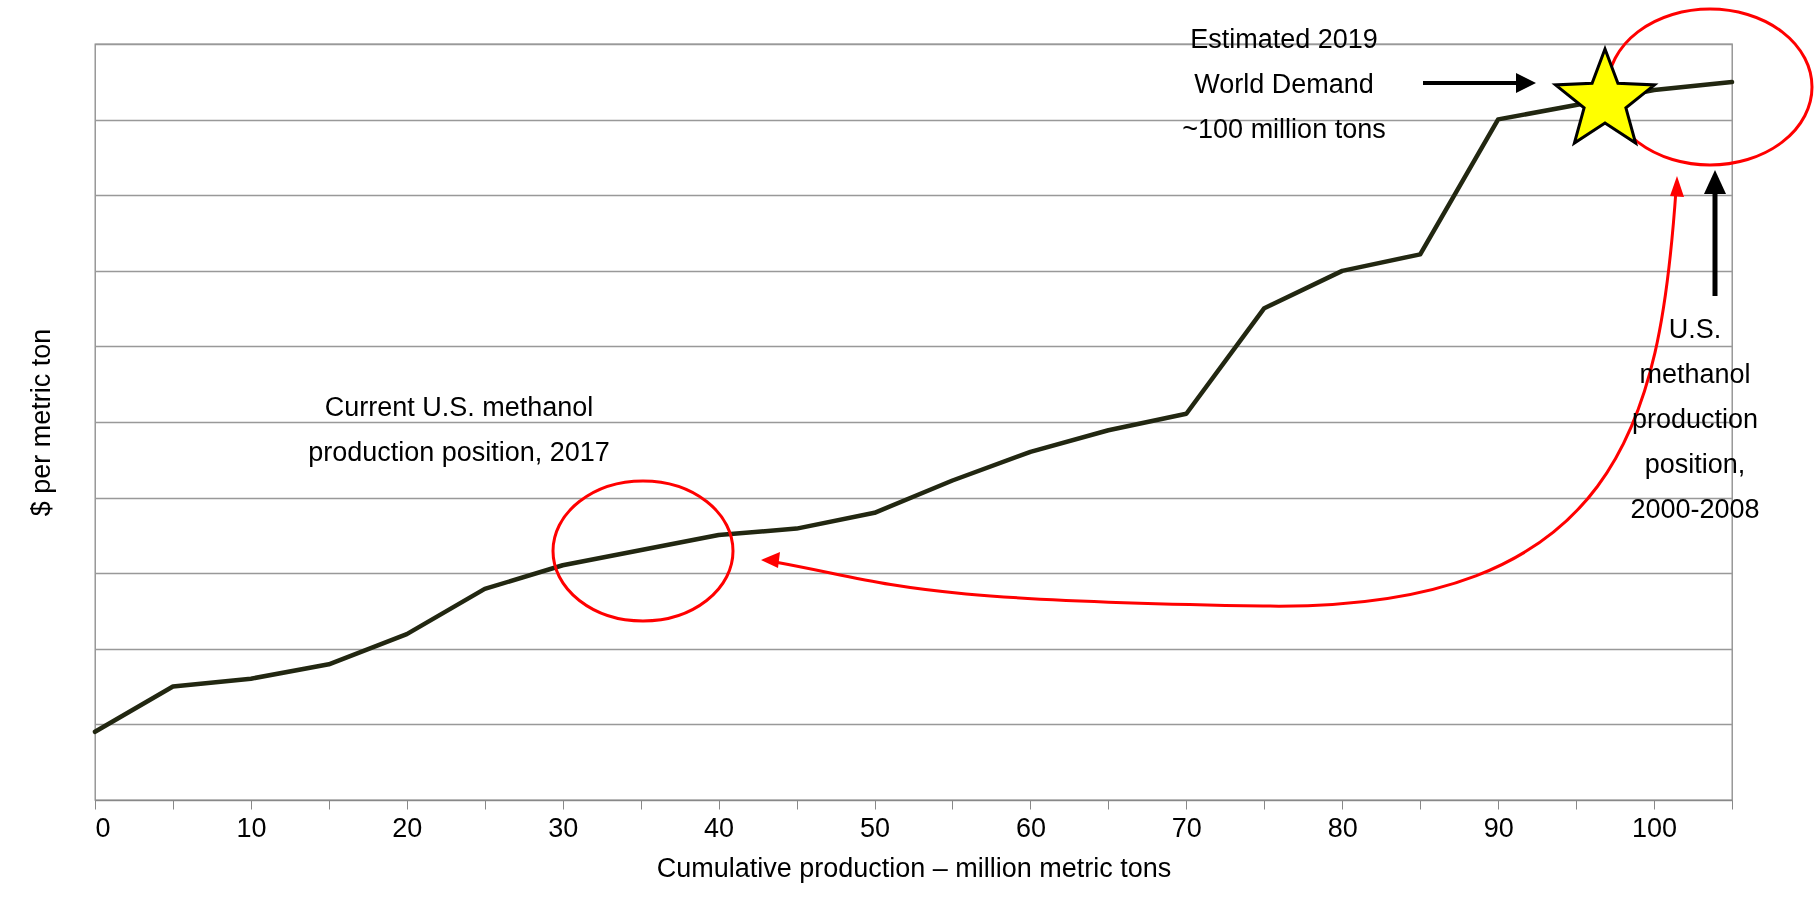 Image resolution: width=1817 pixels, height=921 pixels. I want to click on y-axis-title: $ per metric ton, so click(40, 422).